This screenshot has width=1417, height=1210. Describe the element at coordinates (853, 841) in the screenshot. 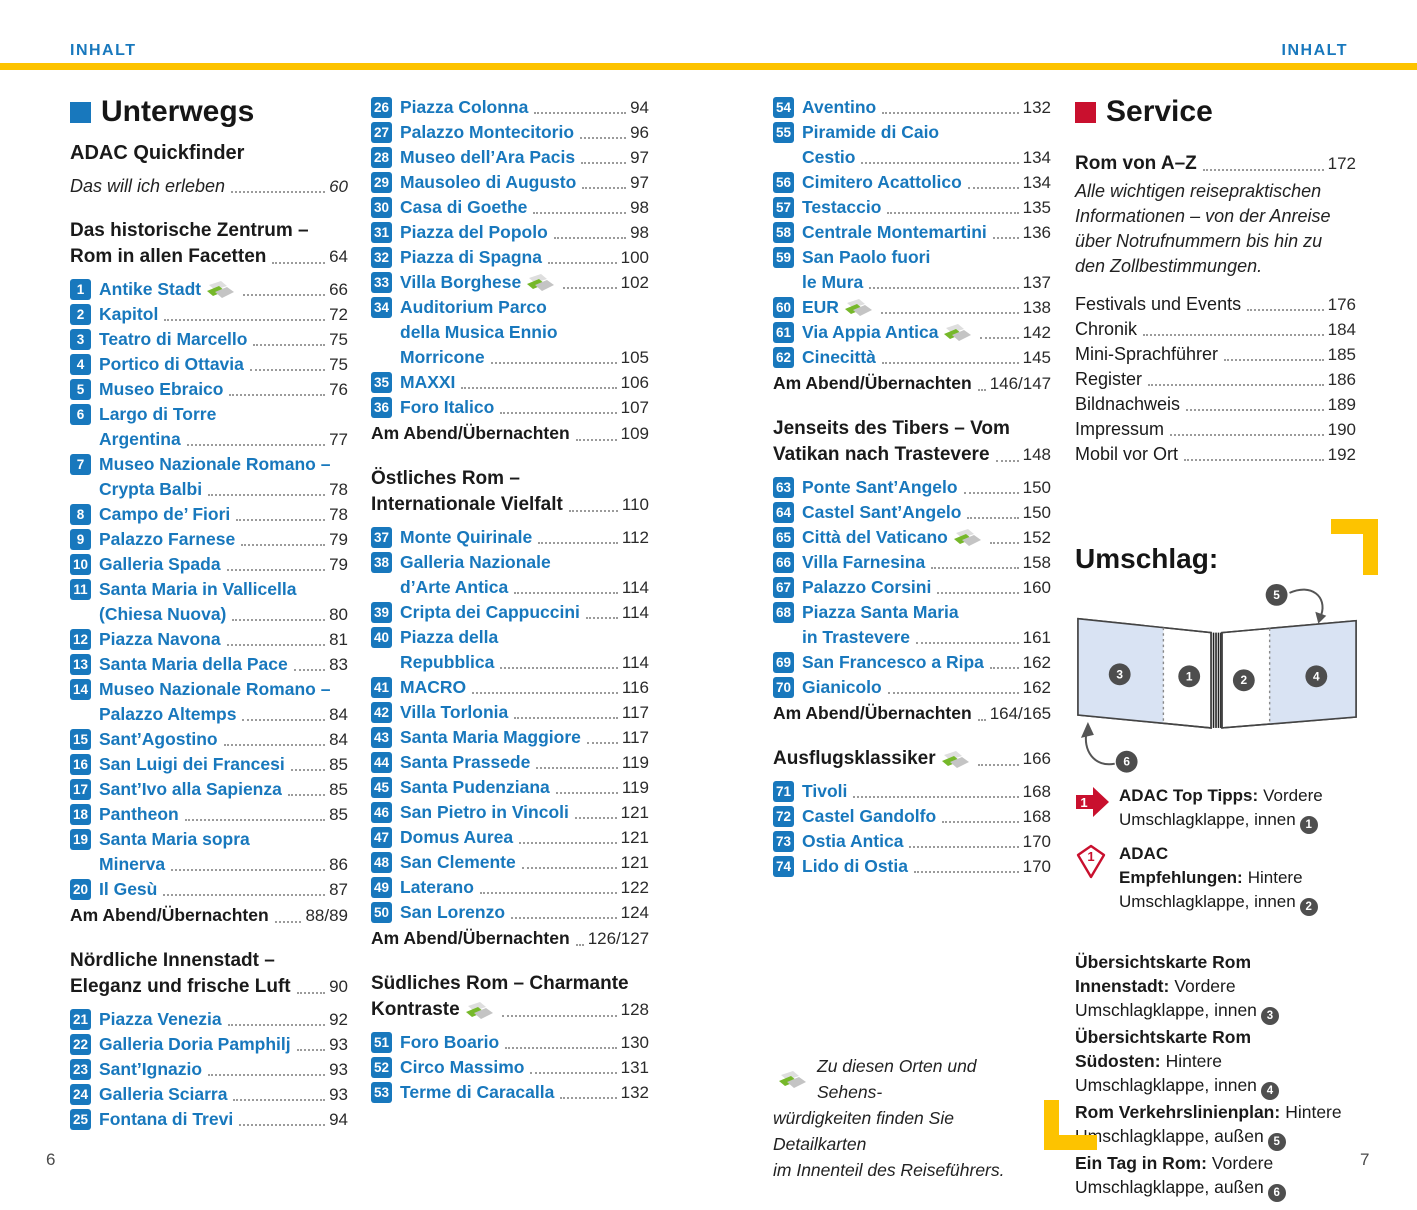

I see `toc-item-title: Ostia Antica` at that location.